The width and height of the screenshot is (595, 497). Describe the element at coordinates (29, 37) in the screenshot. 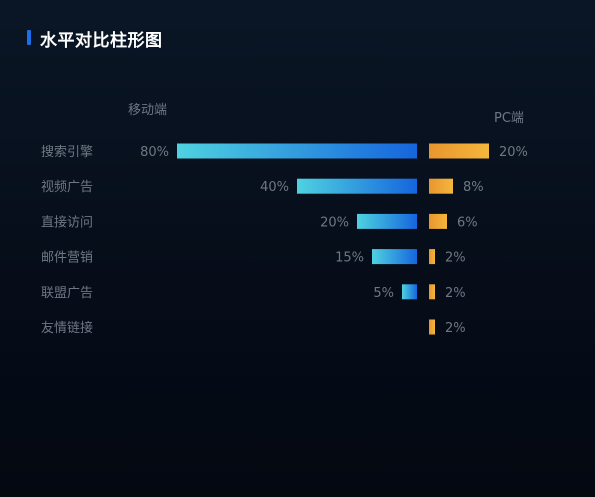

I see `title-accent-bar` at that location.